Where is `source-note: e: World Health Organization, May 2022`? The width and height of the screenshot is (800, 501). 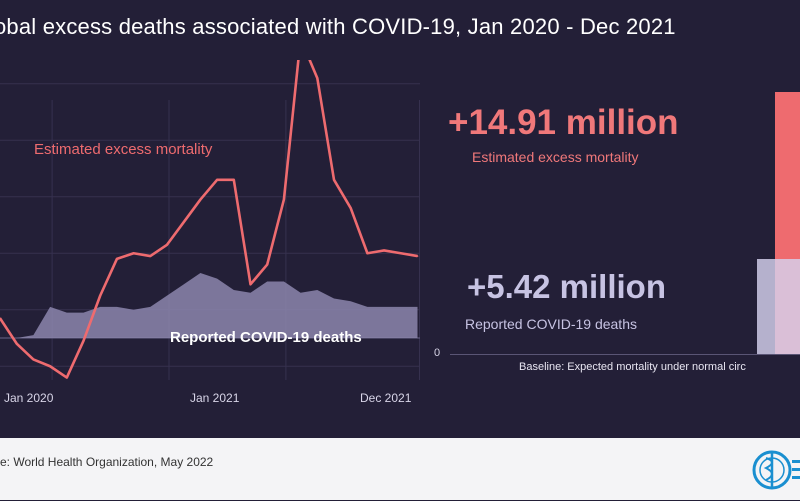 source-note: e: World Health Organization, May 2022 is located at coordinates (107, 462).